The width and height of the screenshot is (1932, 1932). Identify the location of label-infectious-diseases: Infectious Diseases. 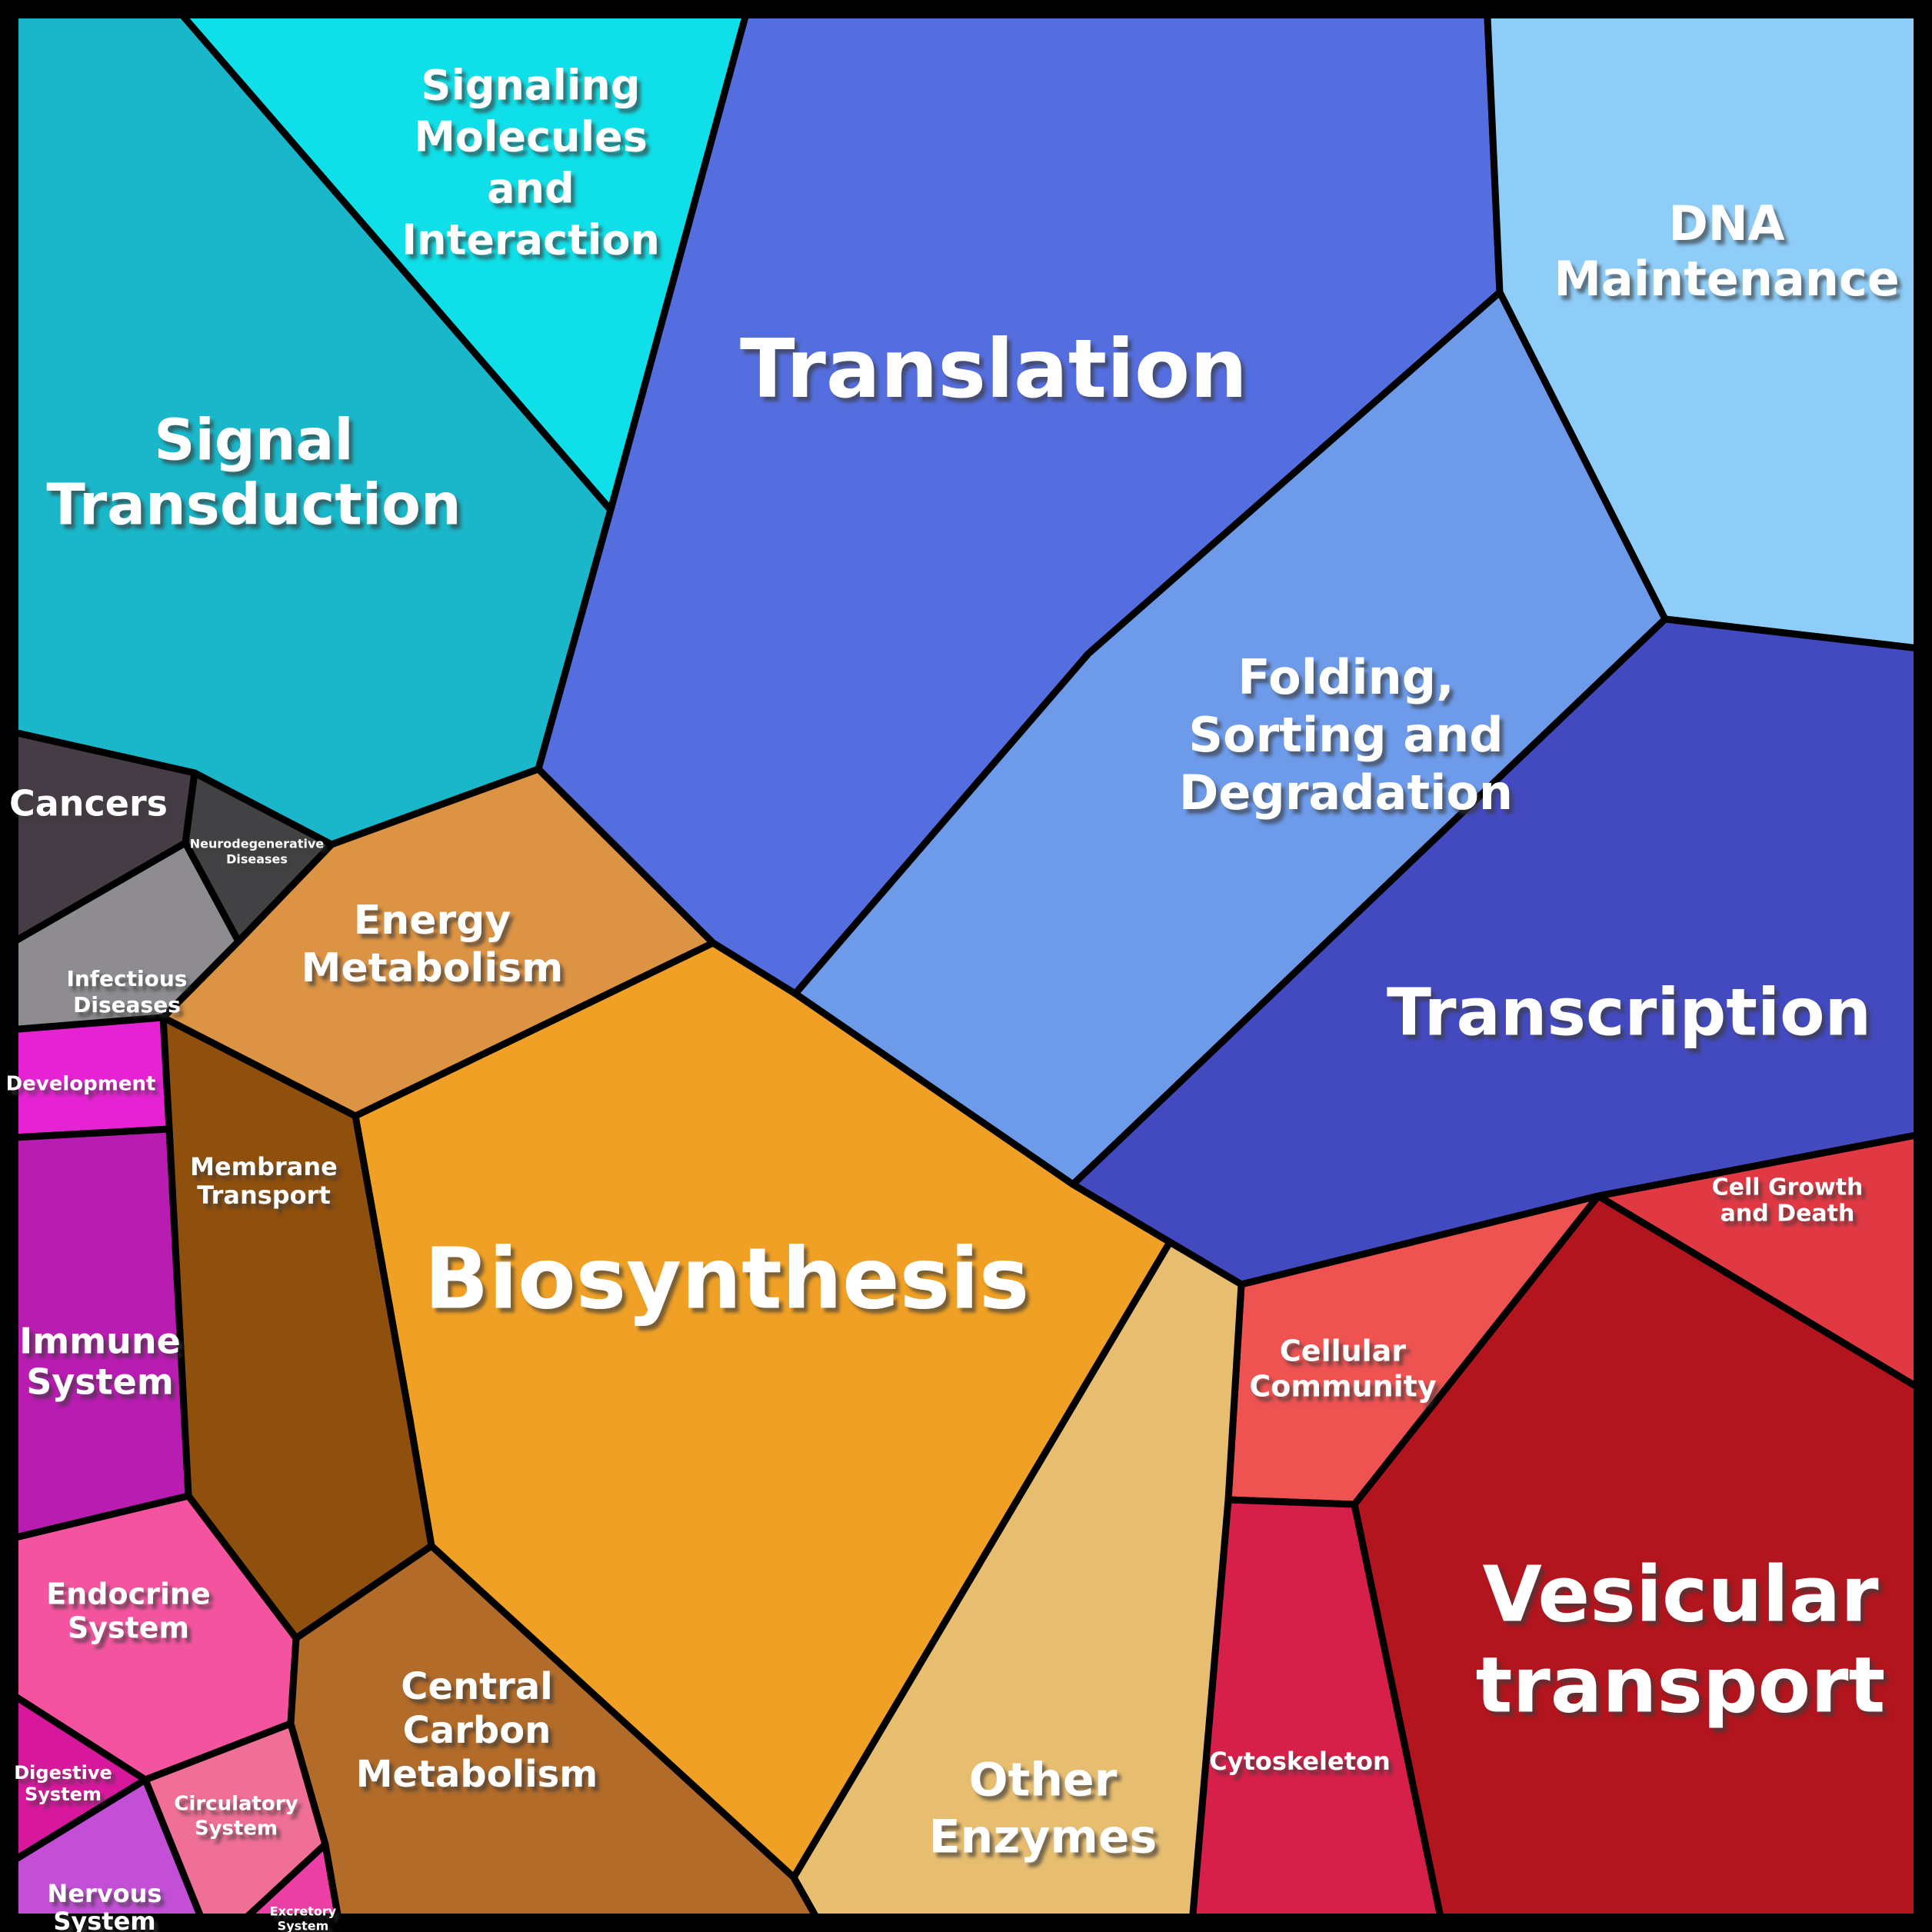
(127, 992).